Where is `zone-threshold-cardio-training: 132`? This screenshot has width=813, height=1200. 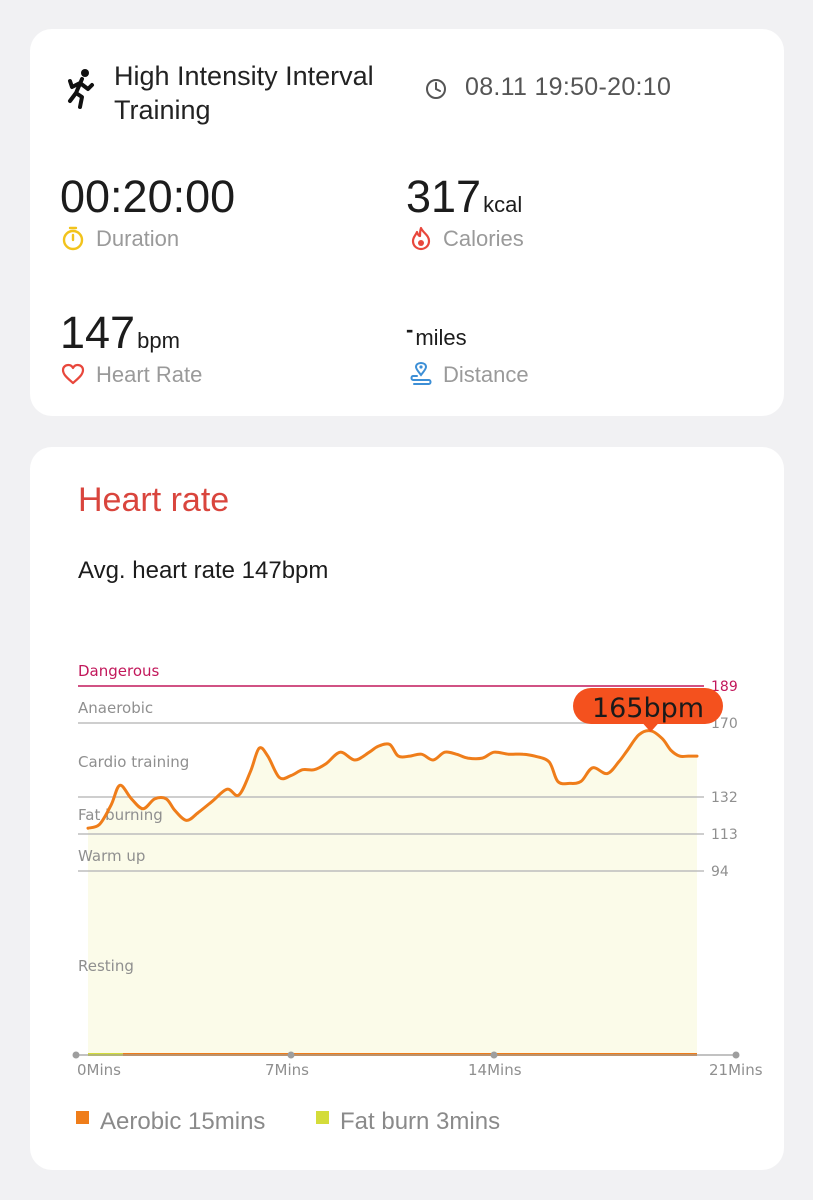
zone-threshold-cardio-training: 132 is located at coordinates (724, 798).